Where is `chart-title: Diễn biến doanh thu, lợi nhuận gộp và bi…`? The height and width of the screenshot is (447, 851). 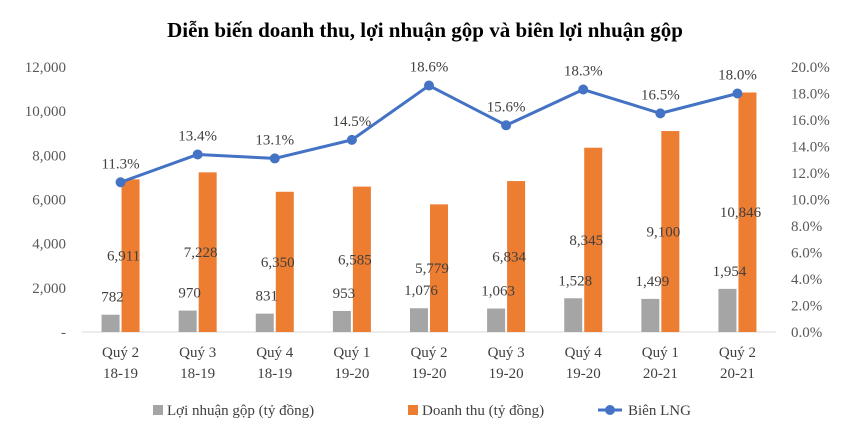 chart-title: Diễn biến doanh thu, lợi nhuận gộp và bi… is located at coordinates (425, 30).